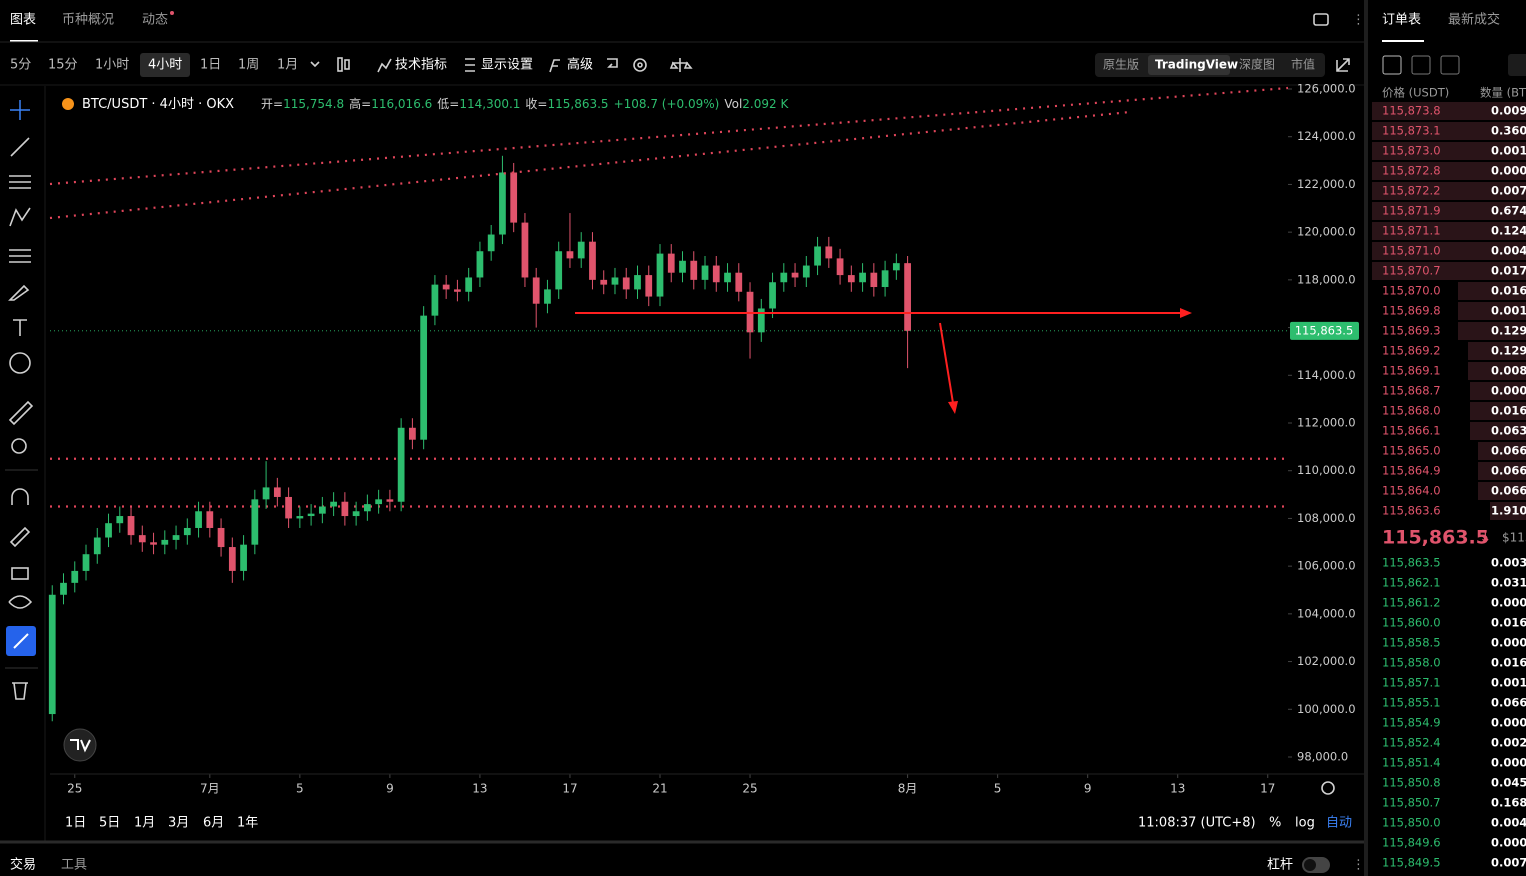 This screenshot has width=1526, height=876. What do you see at coordinates (23, 20) in the screenshot?
I see `tab-active: 图表` at bounding box center [23, 20].